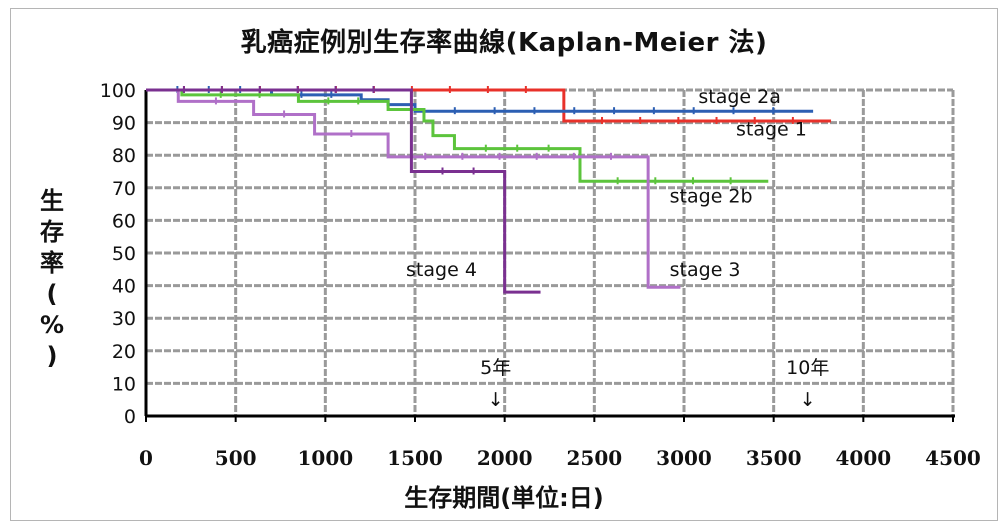 The width and height of the screenshot is (1008, 529). I want to click on x-tick-label: 500, so click(236, 458).